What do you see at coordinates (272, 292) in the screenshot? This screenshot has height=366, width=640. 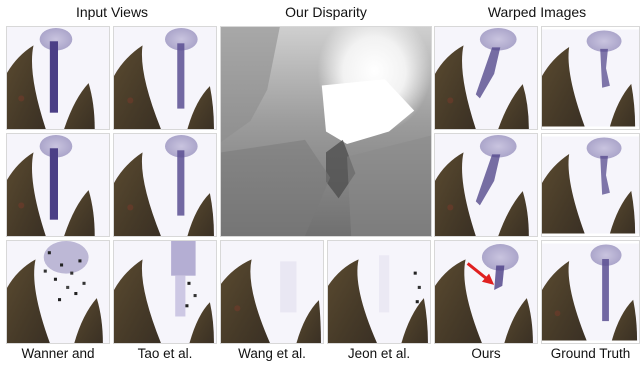 I see `result-wang` at bounding box center [272, 292].